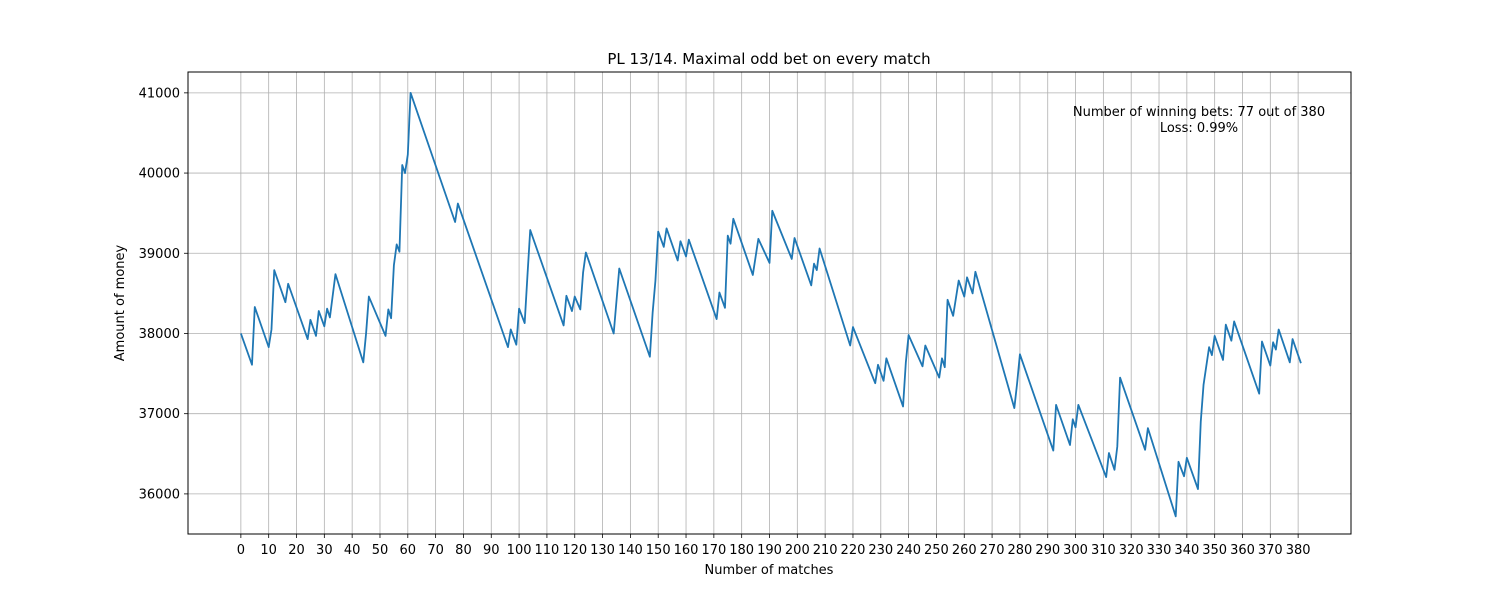 This screenshot has width=1500, height=600. I want to click on x-tick-label: 160, so click(686, 550).